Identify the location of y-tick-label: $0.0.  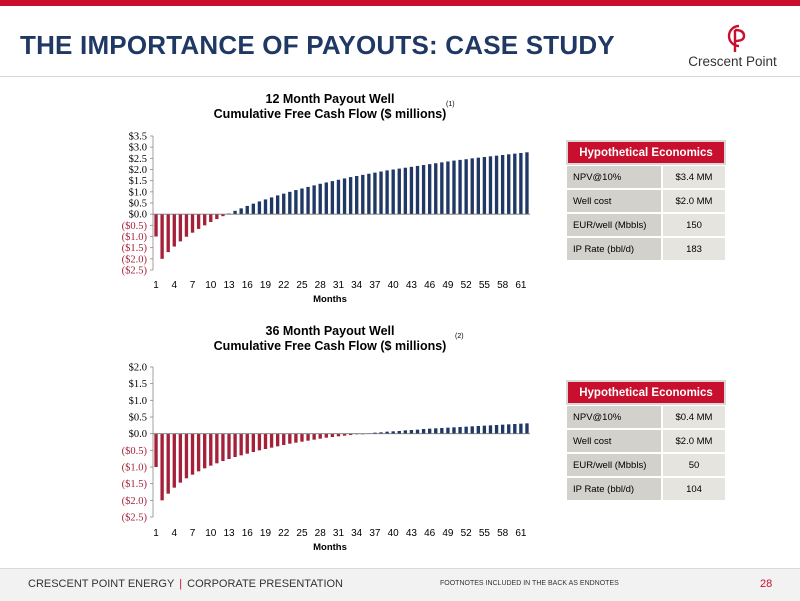
(138, 215).